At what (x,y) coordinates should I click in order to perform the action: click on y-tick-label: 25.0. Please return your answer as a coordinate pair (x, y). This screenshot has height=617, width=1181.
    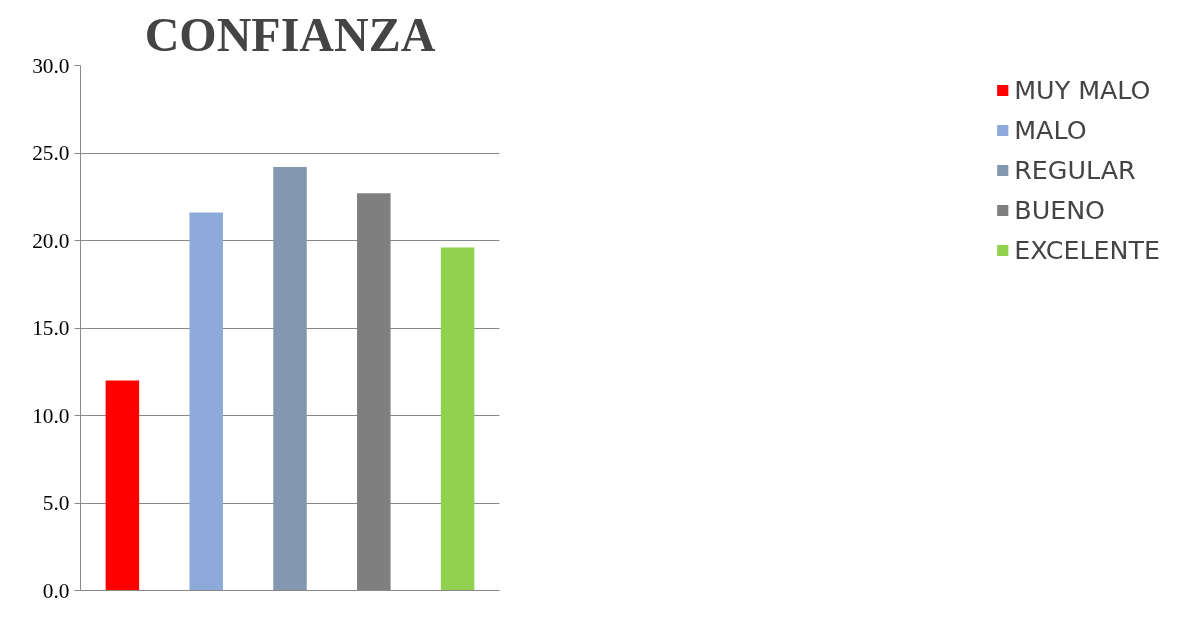
    Looking at the image, I should click on (51, 153).